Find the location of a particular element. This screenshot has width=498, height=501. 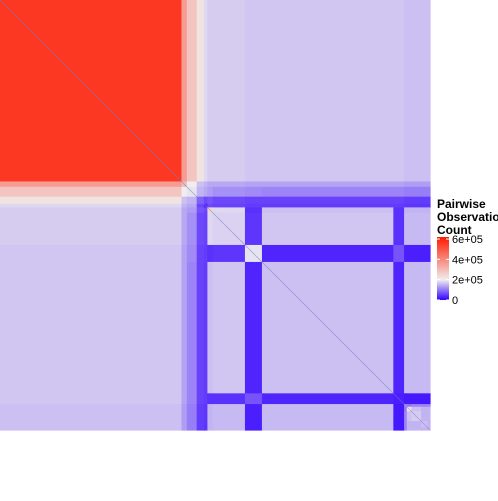

heatmap-cell-O-I is located at coordinates (327, 429).